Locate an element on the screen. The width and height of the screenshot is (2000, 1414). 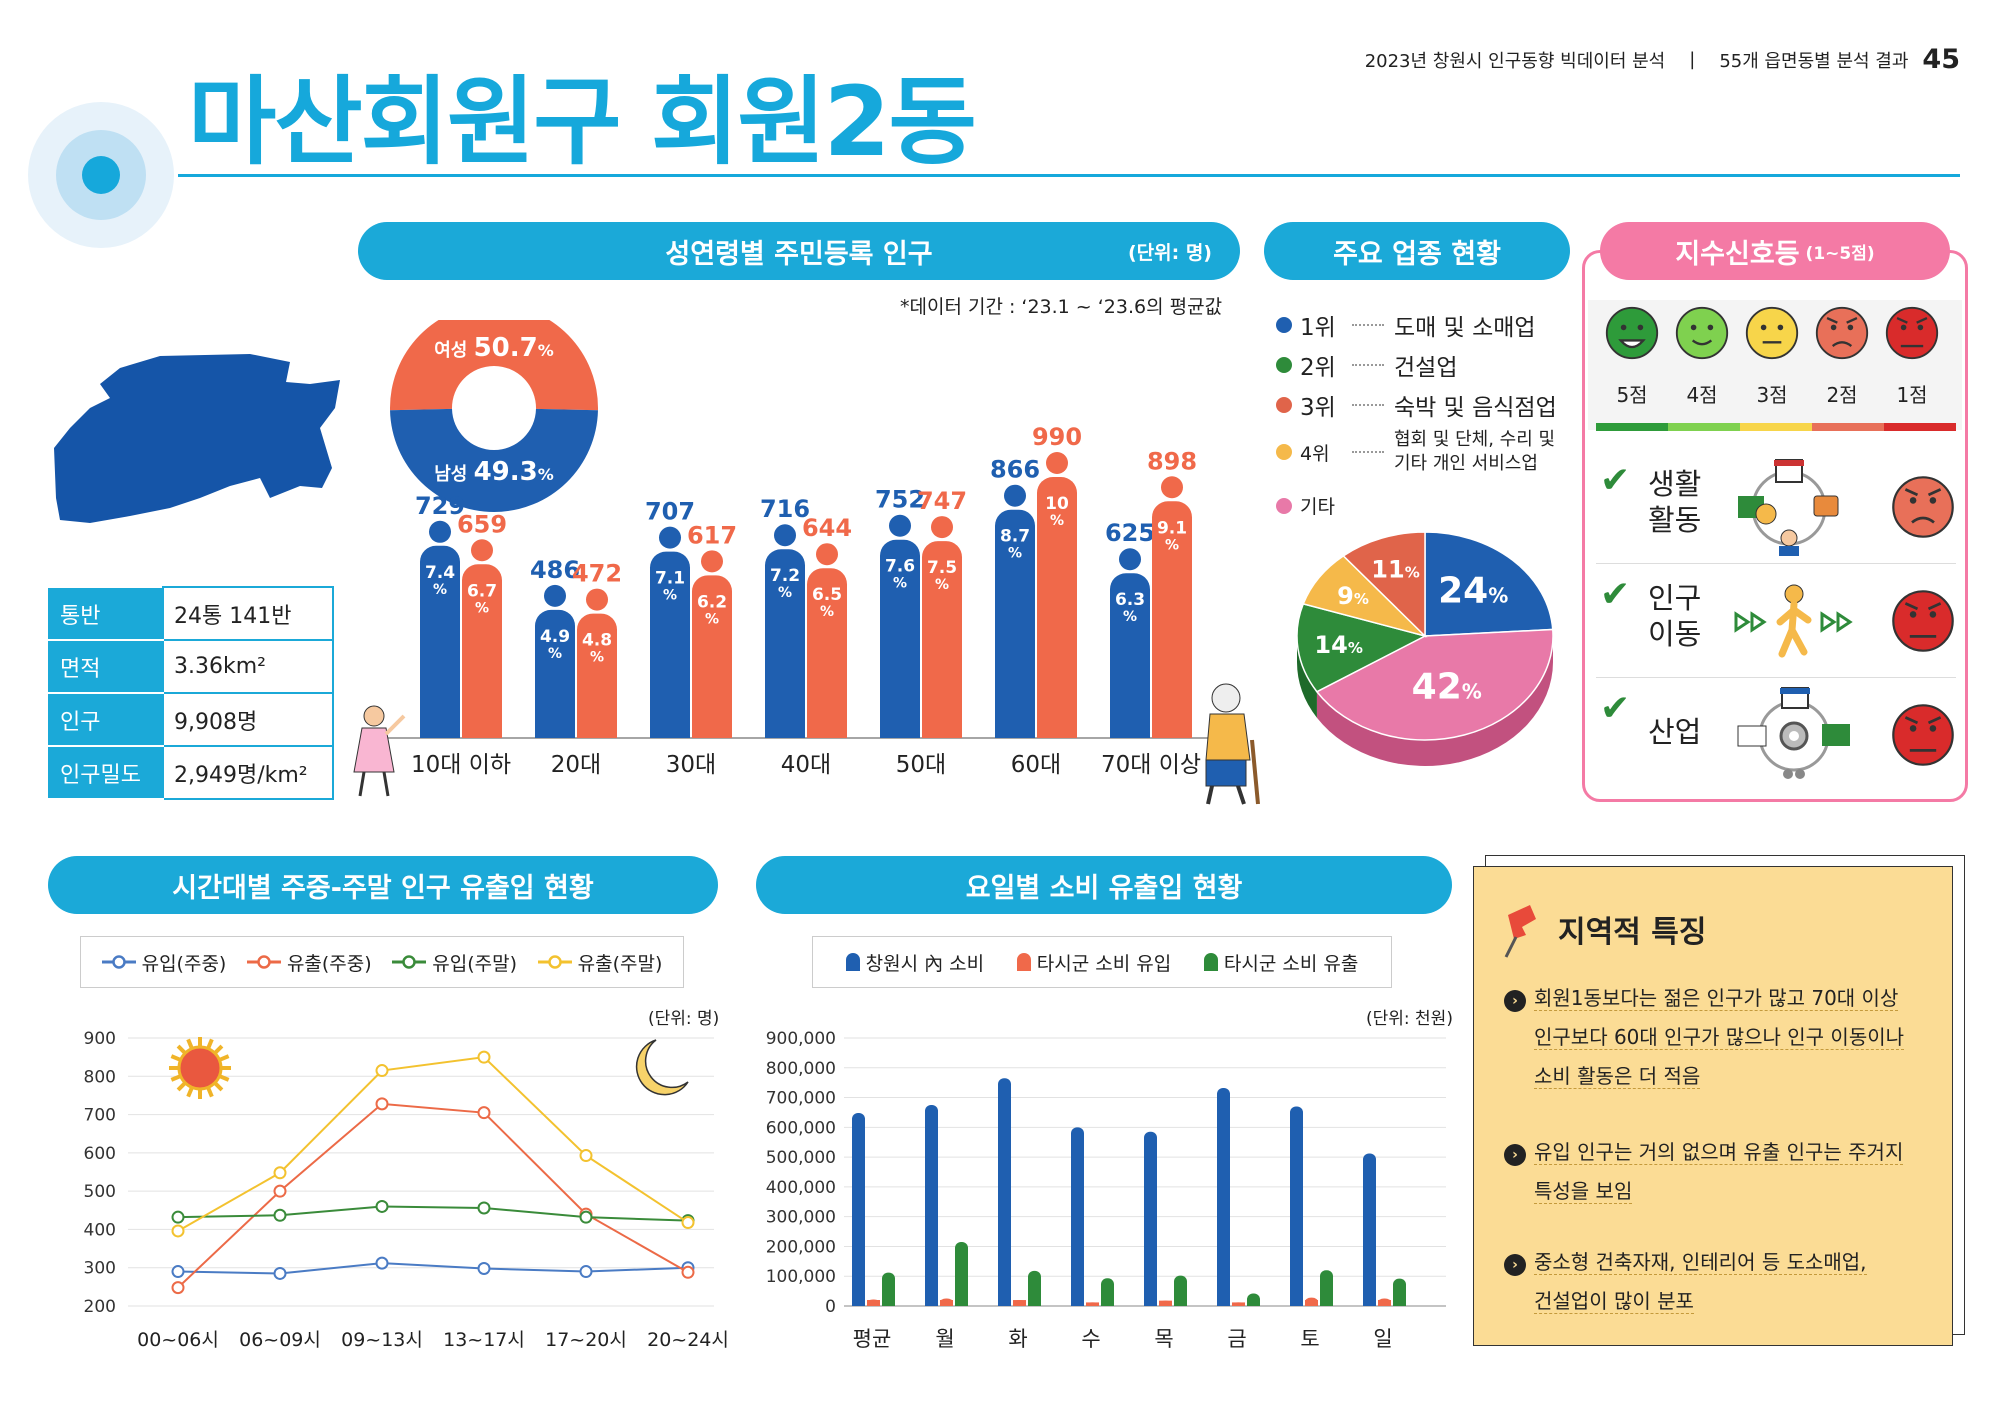
note-text: 소비 활동은 더 적음 is located at coordinates (1617, 1076).